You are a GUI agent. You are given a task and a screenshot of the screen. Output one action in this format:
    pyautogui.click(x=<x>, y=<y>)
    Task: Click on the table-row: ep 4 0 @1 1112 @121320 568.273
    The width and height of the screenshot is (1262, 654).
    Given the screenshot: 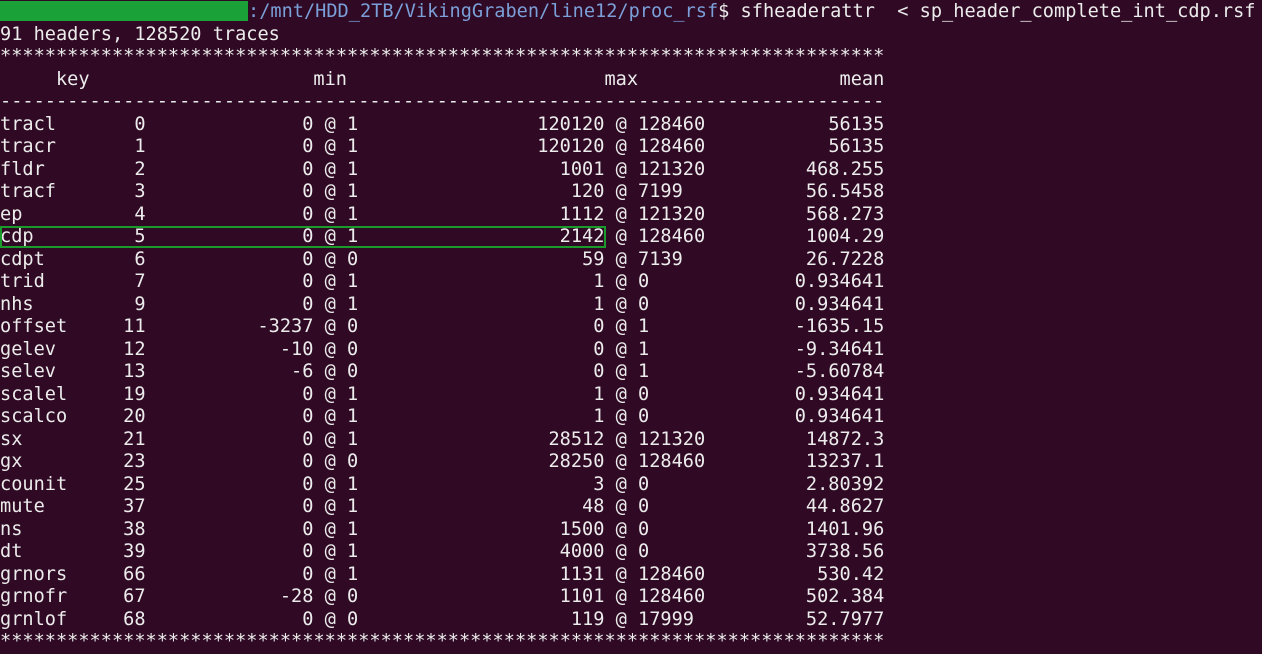 What is the action you would take?
    pyautogui.click(x=631, y=215)
    